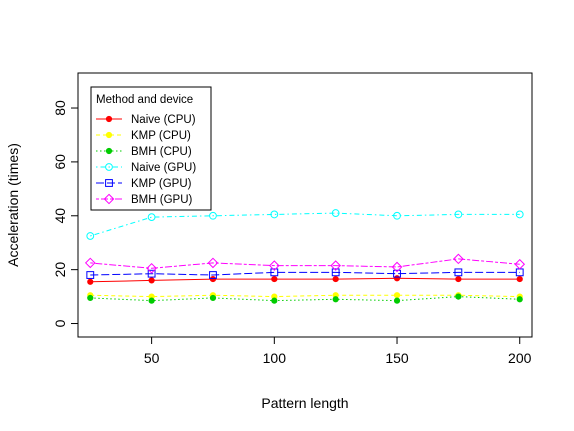 The height and width of the screenshot is (431, 574). I want to click on legend-box, so click(151, 148).